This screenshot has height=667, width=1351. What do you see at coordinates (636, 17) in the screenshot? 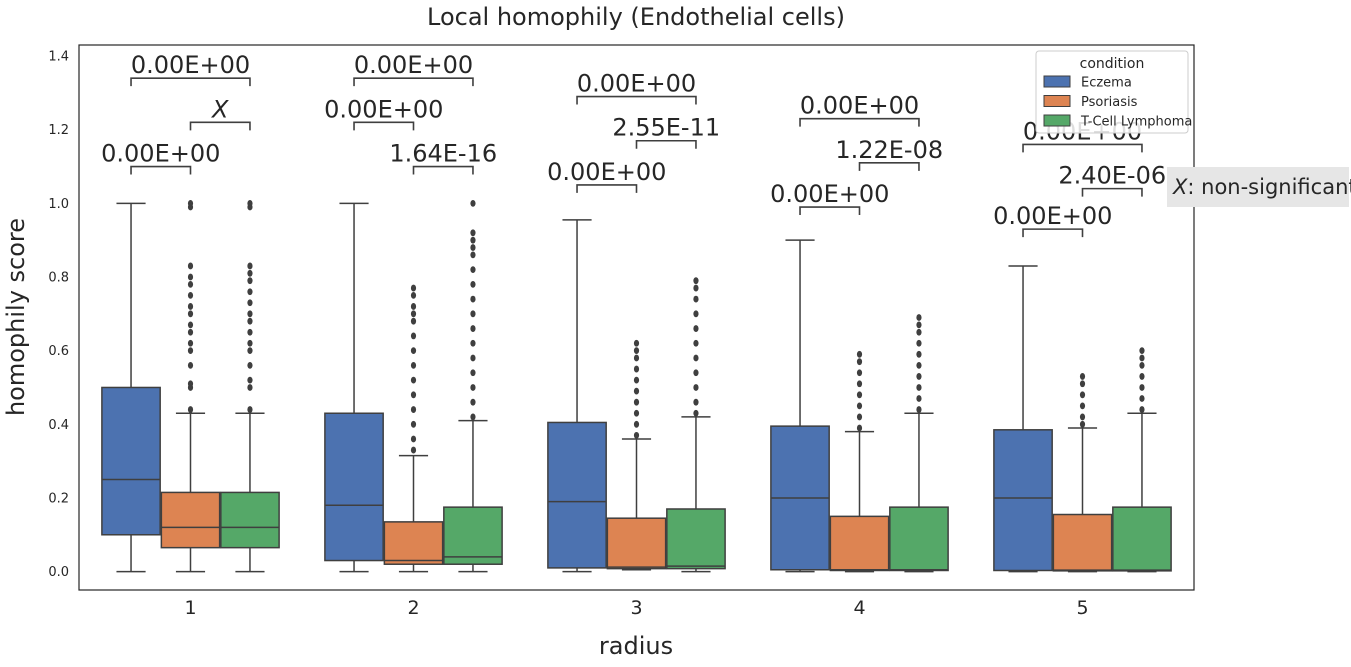
I see `chart-title: Local homophily (Endothelial cells)` at bounding box center [636, 17].